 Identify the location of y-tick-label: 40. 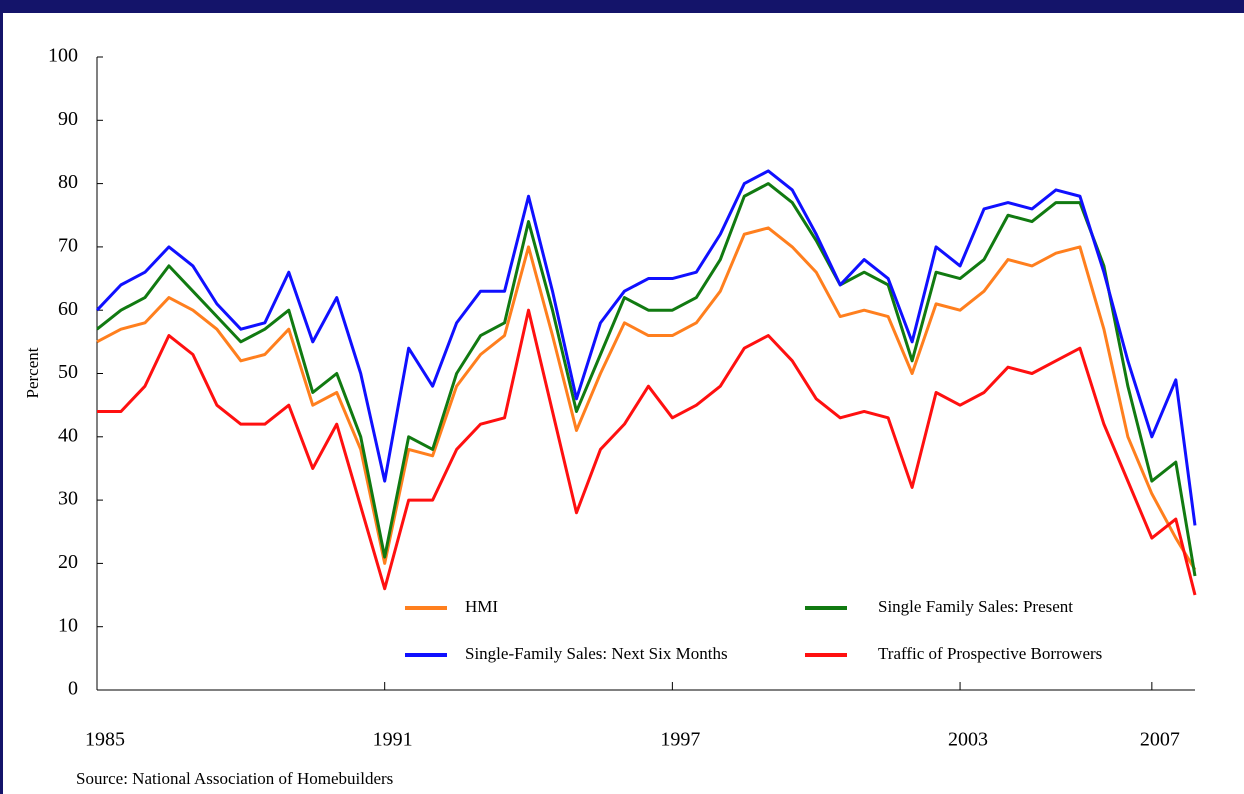
(68, 435).